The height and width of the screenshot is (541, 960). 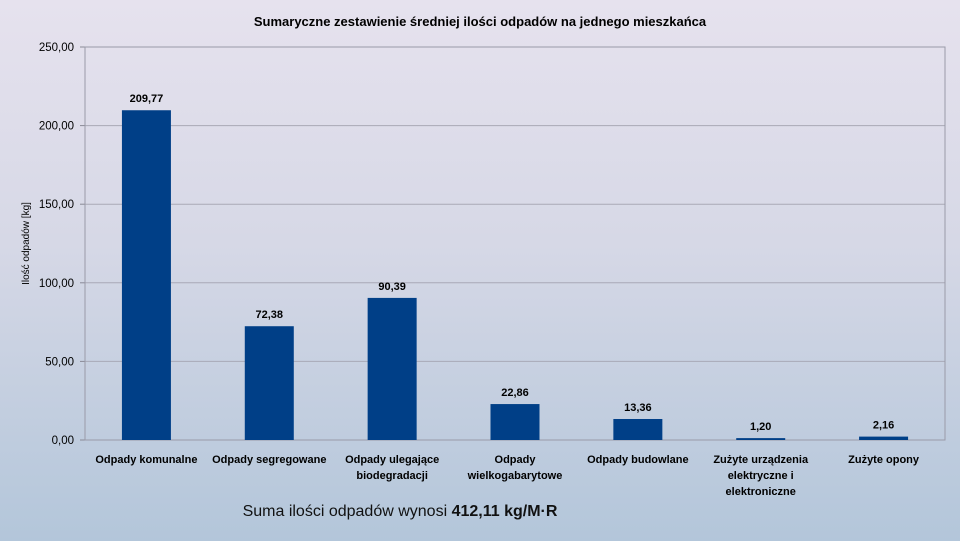 I want to click on y-tick-label: 0,00, so click(x=63, y=441).